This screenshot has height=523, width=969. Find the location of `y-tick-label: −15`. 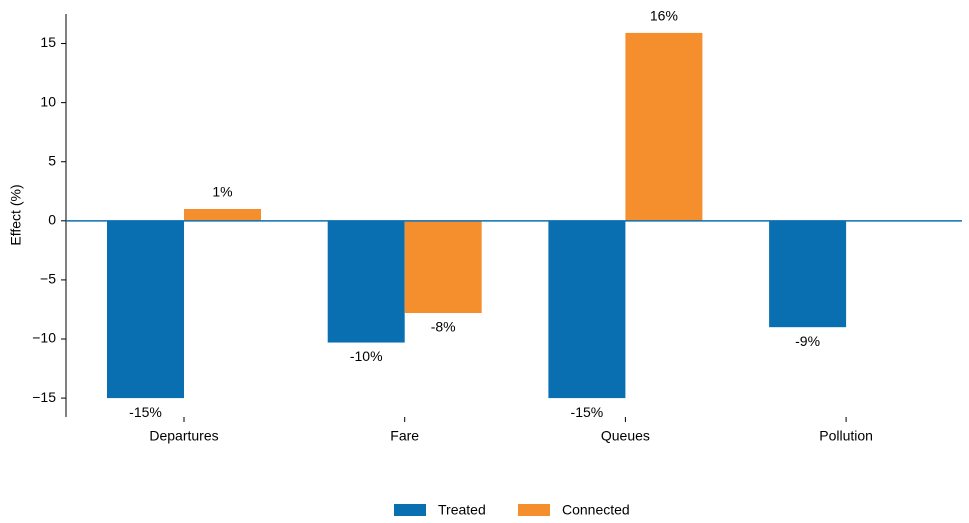

y-tick-label: −15 is located at coordinates (44, 397).